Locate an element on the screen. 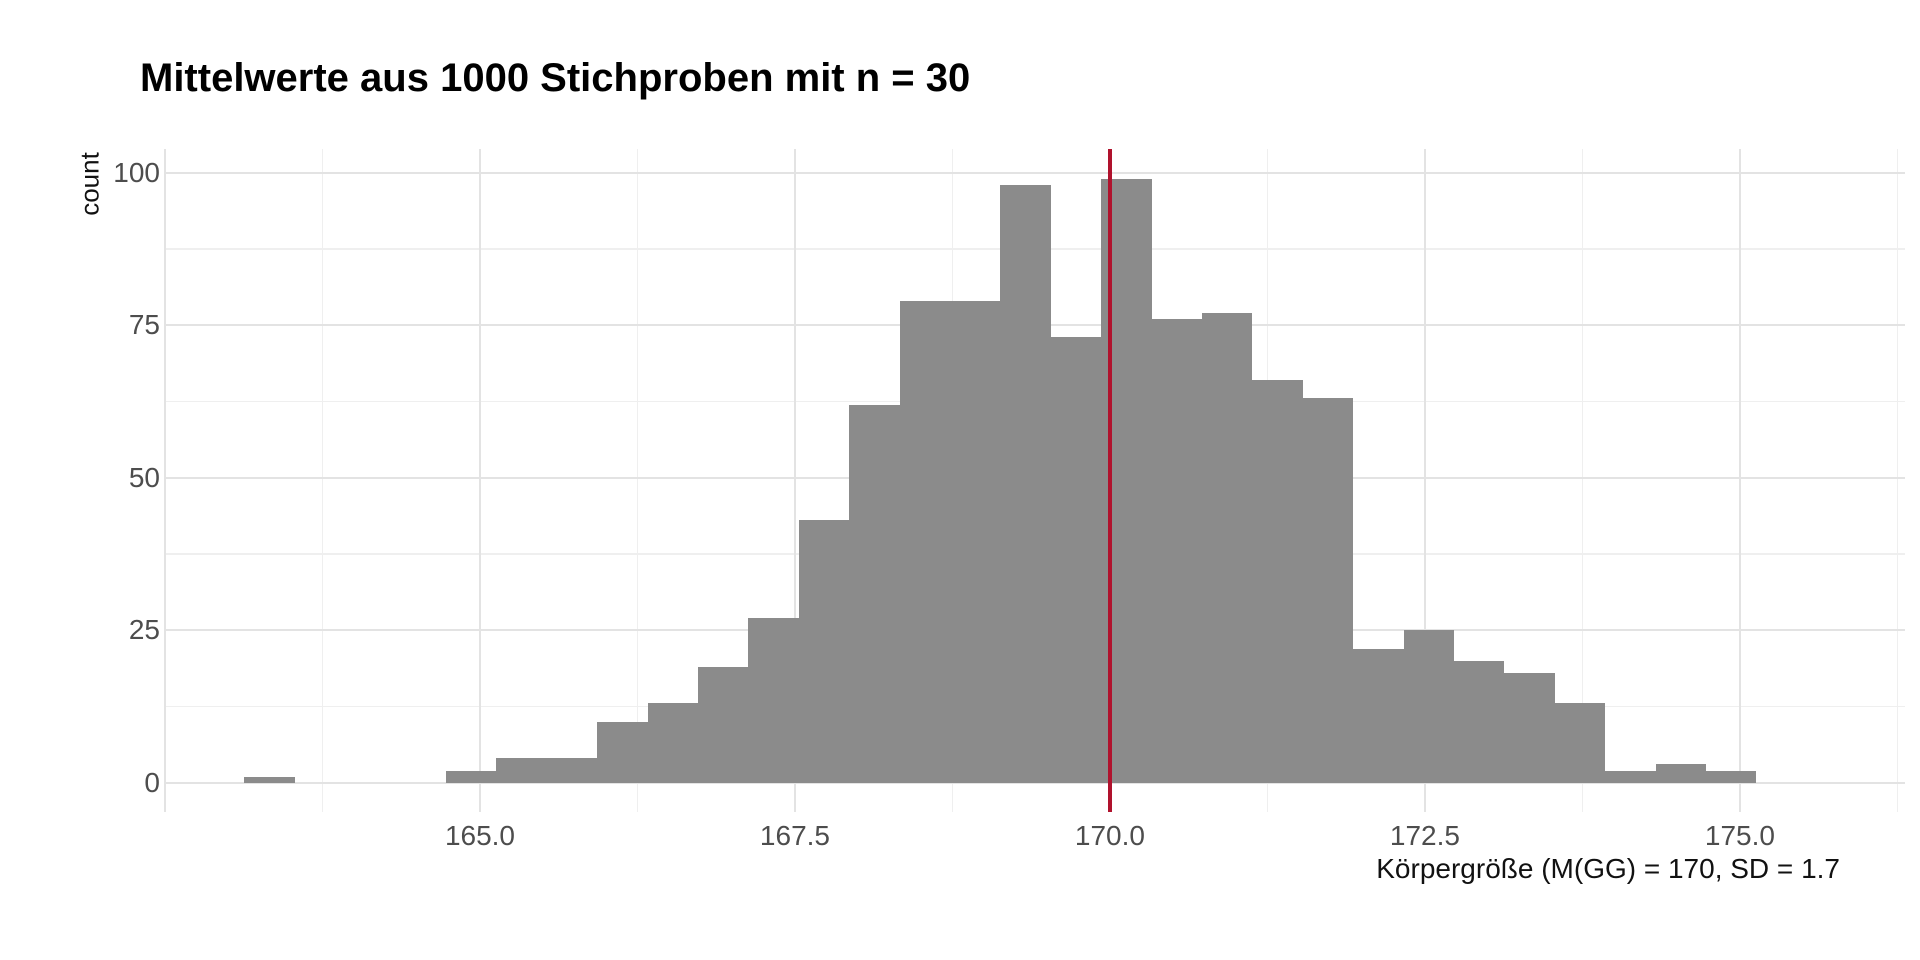 The height and width of the screenshot is (960, 1920). y-tick-label: 50 is located at coordinates (144, 477).